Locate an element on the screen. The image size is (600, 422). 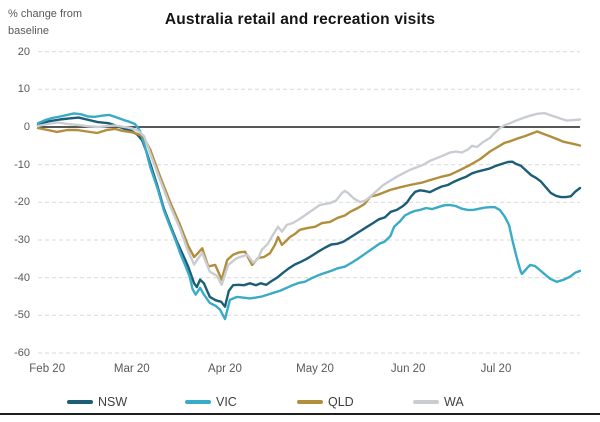
legend-item-nsw: NSW is located at coordinates (97, 402).